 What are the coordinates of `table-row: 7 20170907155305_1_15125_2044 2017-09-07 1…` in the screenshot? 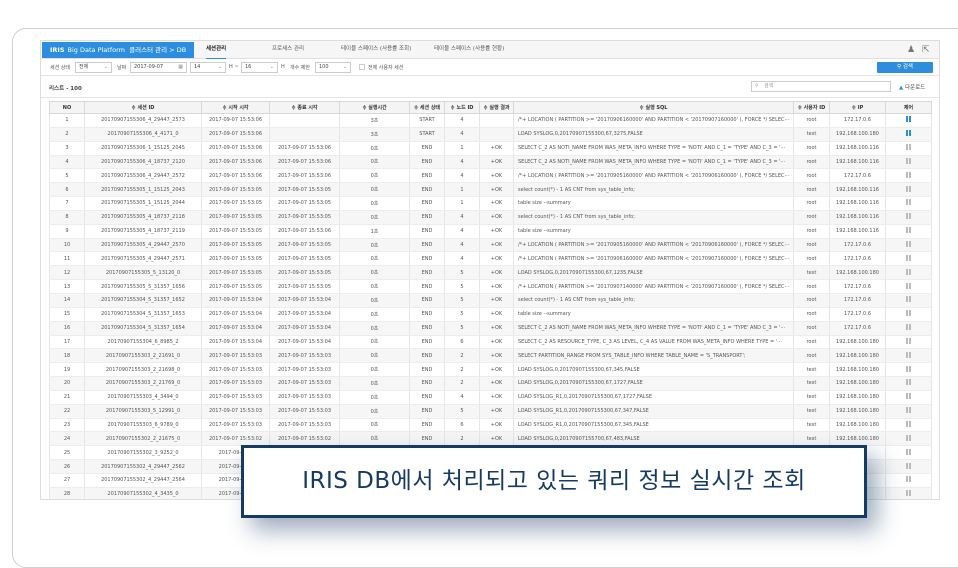 It's located at (490, 203).